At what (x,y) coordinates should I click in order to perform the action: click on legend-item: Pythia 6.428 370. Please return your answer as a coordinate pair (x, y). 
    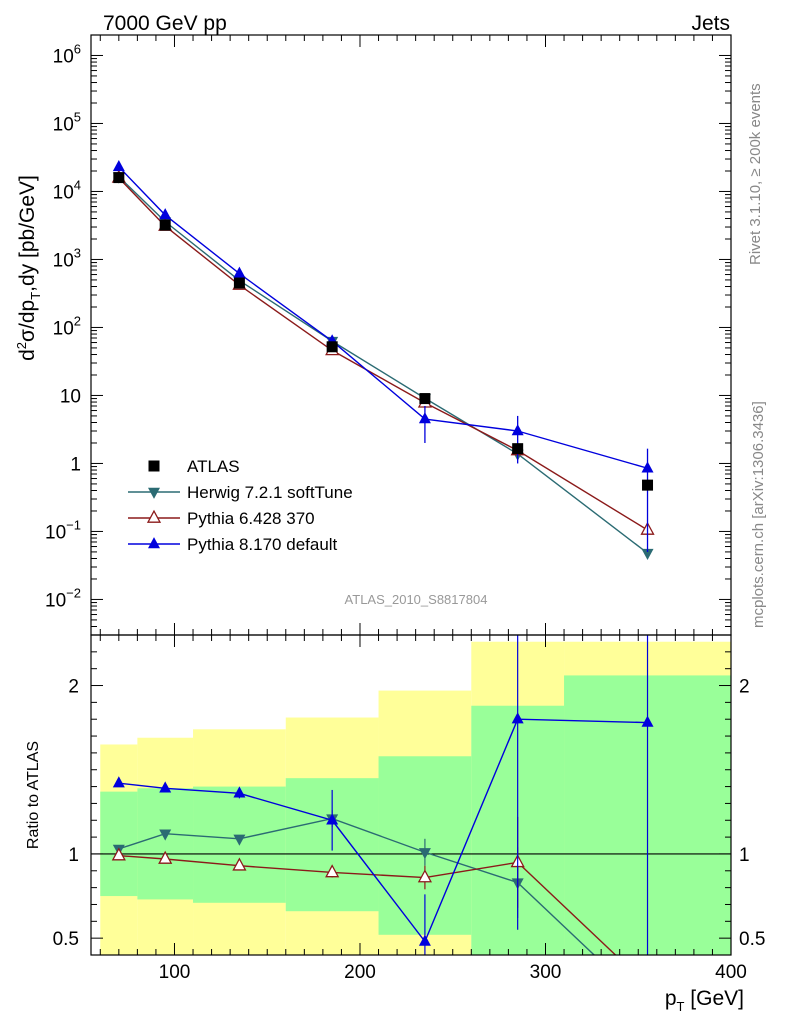
    Looking at the image, I should click on (221, 518).